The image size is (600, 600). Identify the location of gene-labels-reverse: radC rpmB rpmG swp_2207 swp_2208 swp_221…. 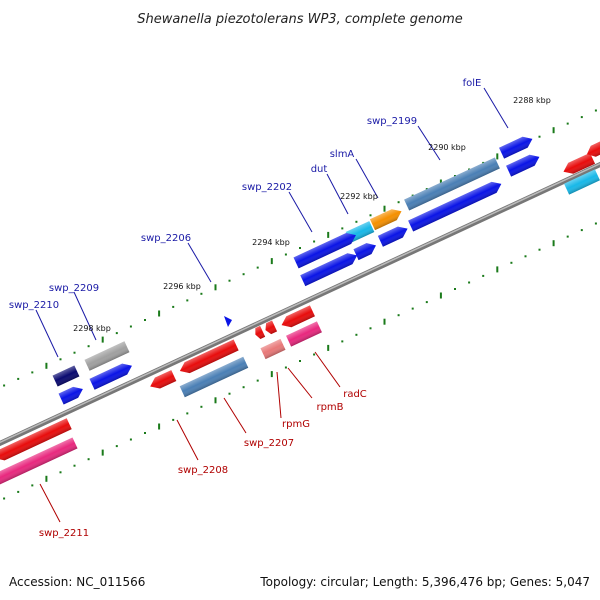
(203, 464).